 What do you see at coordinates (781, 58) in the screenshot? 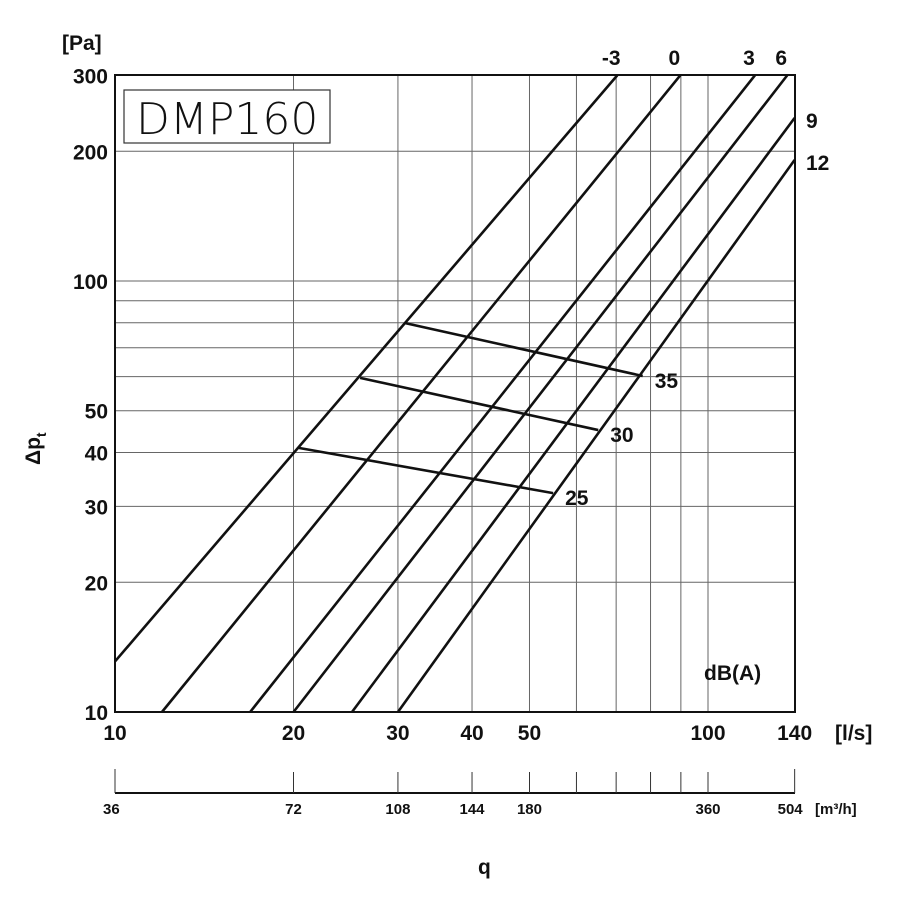
I see `series-label: 6` at bounding box center [781, 58].